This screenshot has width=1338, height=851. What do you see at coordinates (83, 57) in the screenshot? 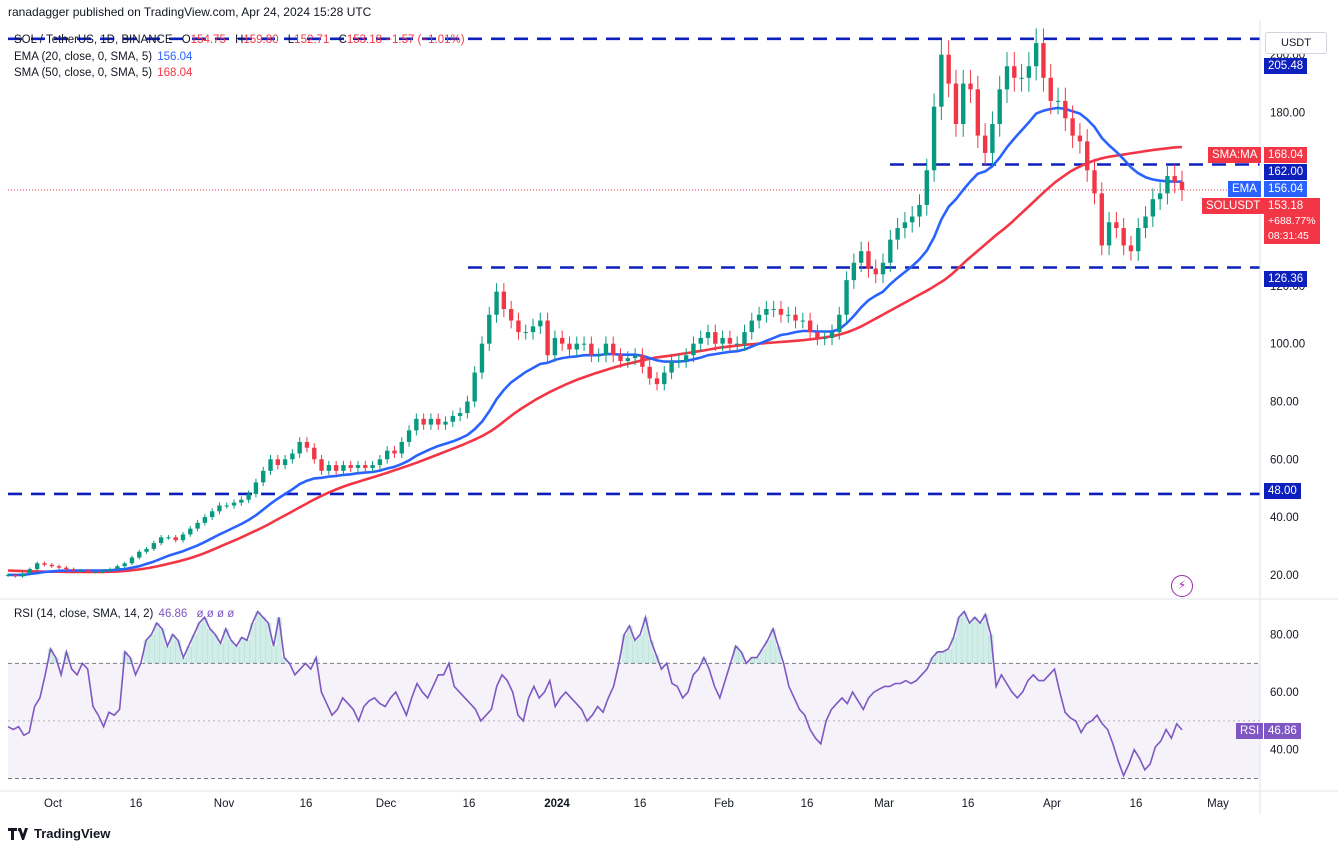
I see `ema-legend-label: EMA (20, close, 0, SMA, 5)` at bounding box center [83, 57].